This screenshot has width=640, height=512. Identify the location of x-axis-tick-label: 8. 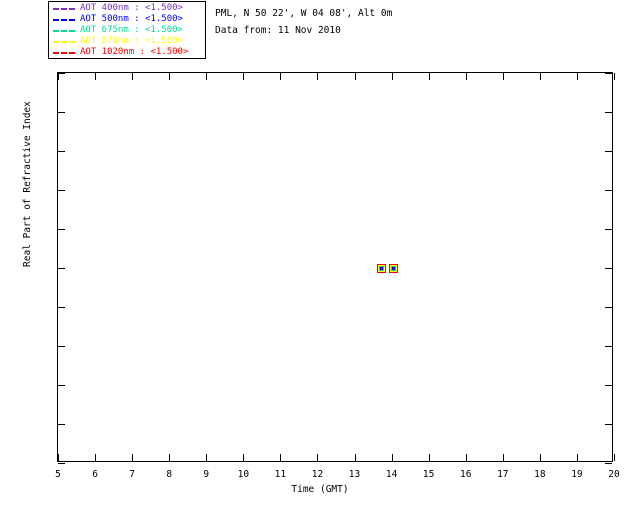
(169, 474).